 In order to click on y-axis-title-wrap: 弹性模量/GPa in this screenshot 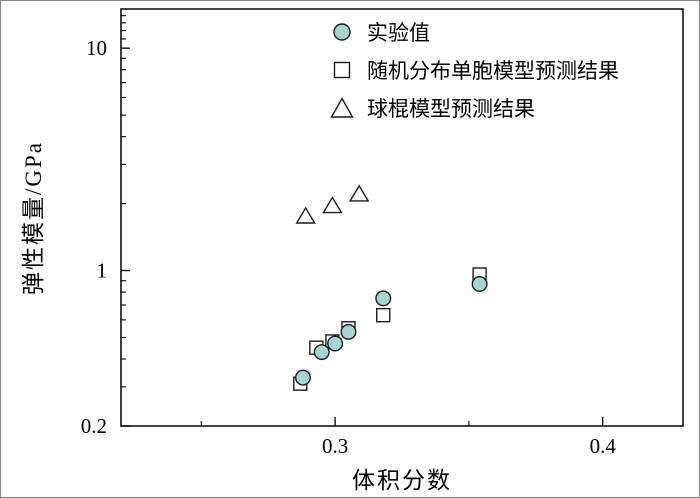, I will do `click(31, 217)`.